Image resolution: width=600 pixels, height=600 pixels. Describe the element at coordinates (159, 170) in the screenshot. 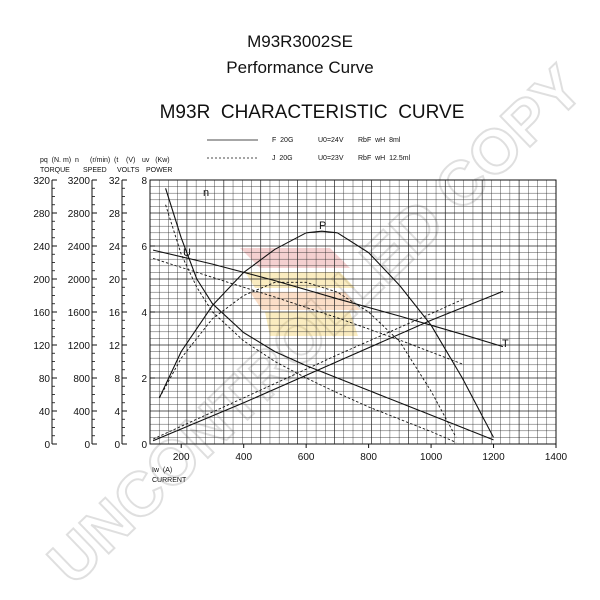

I see `power-axis-label: POWER` at that location.